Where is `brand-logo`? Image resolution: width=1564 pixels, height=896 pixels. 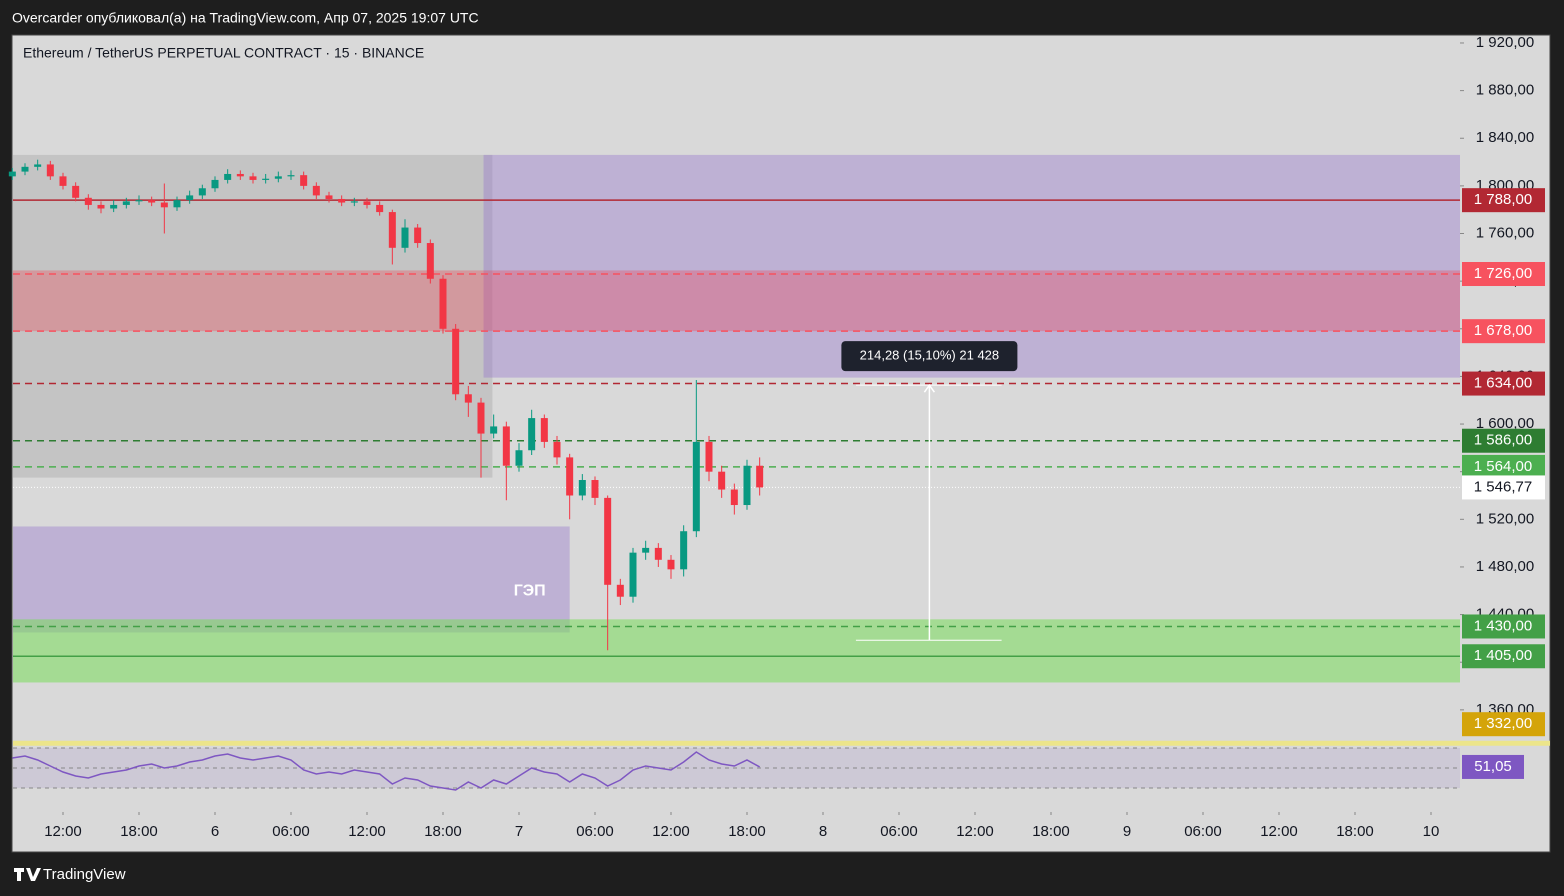 brand-logo is located at coordinates (27, 874).